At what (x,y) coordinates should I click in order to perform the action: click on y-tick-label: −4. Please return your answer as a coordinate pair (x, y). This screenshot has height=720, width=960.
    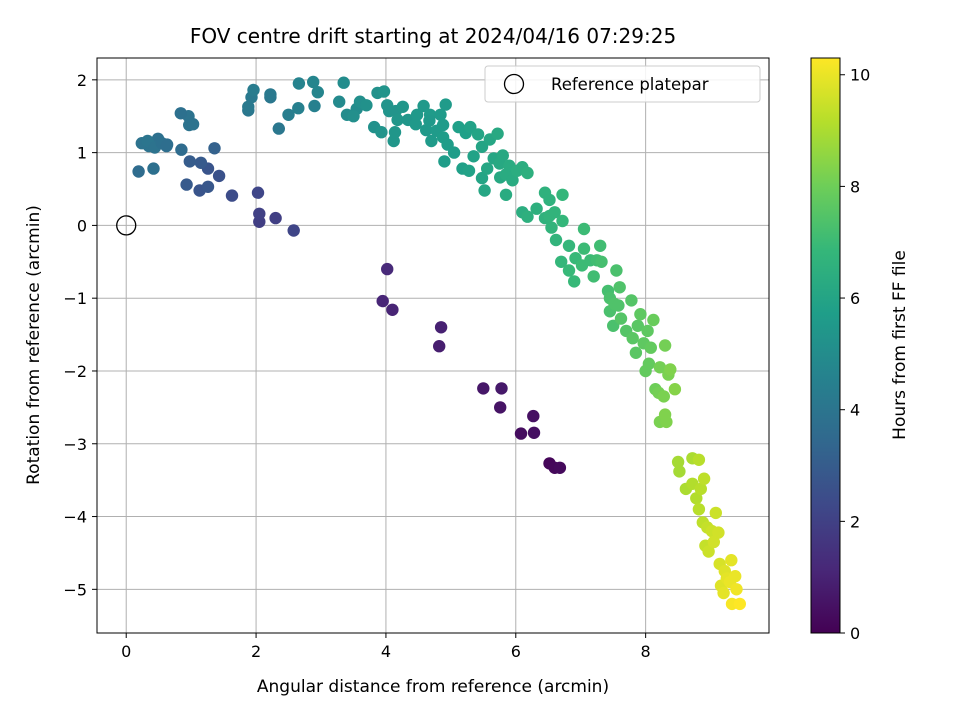
    Looking at the image, I should click on (75, 517).